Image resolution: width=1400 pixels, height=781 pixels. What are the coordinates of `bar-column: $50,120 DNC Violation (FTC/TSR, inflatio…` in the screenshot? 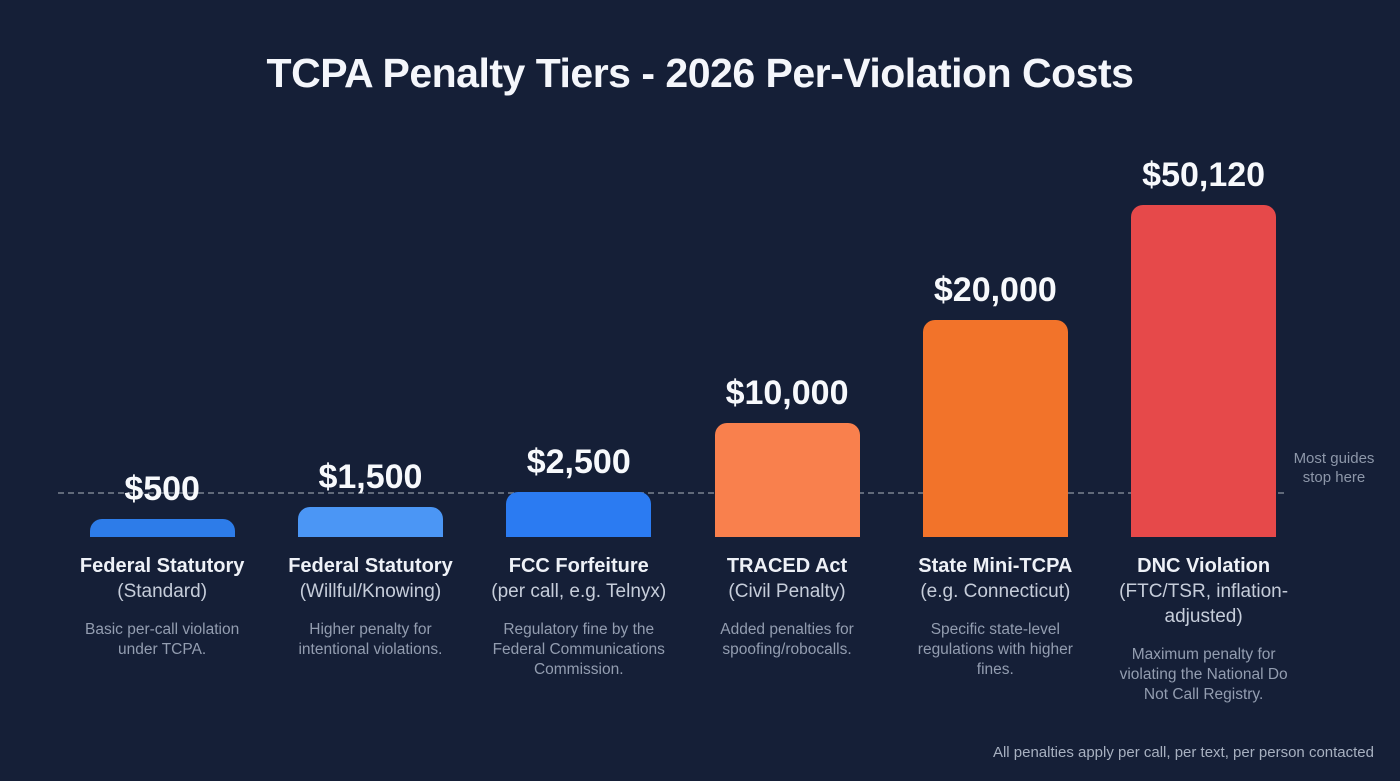 It's located at (1203, 422).